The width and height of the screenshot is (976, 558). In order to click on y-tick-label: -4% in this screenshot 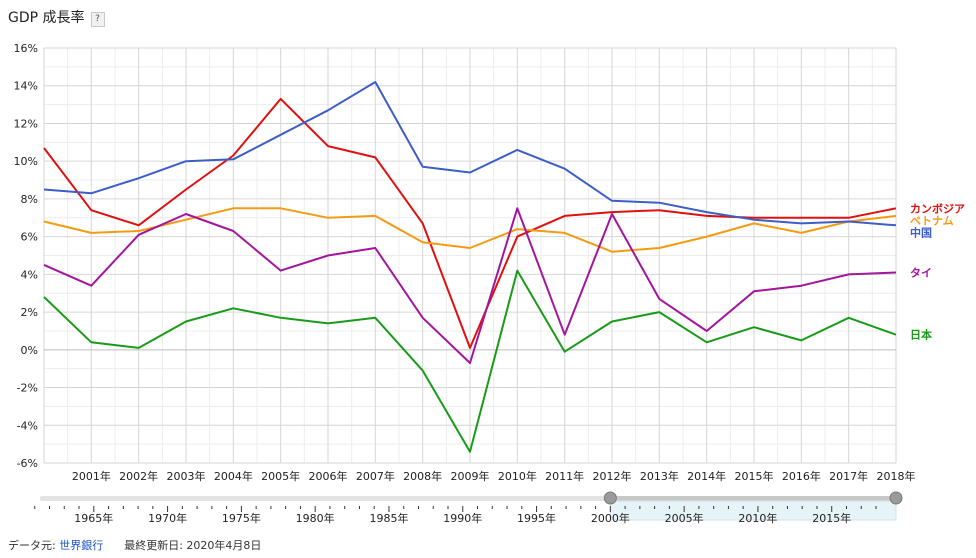, I will do `click(27, 425)`.